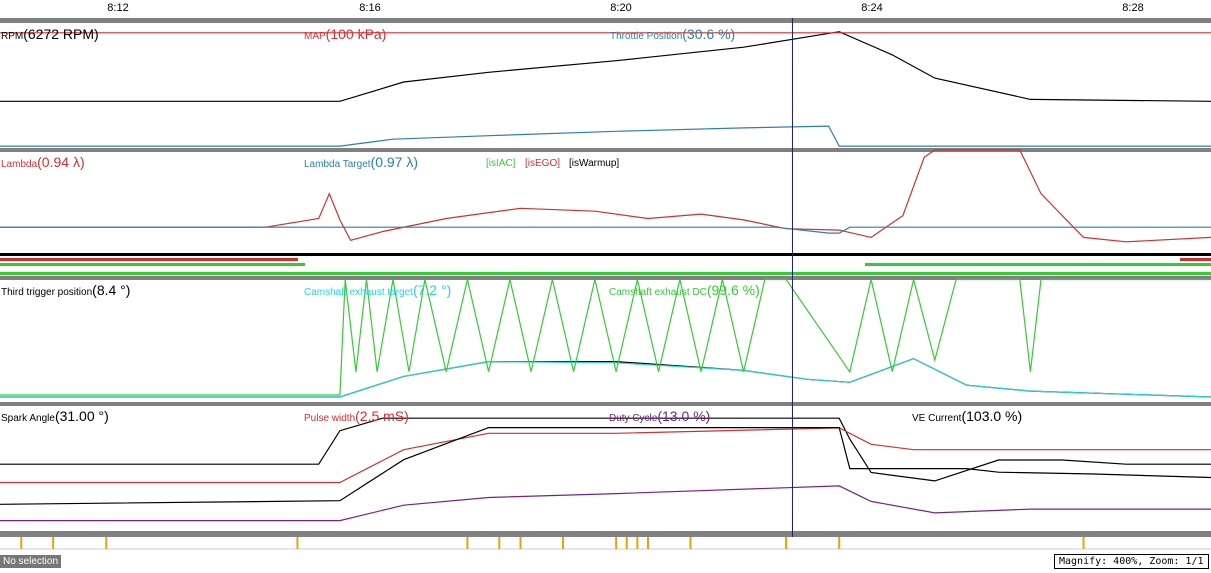 This screenshot has width=1211, height=573. What do you see at coordinates (1131, 561) in the screenshot?
I see `magnify-zoom-status: Magnify: 400%, Zoom: 1/1` at bounding box center [1131, 561].